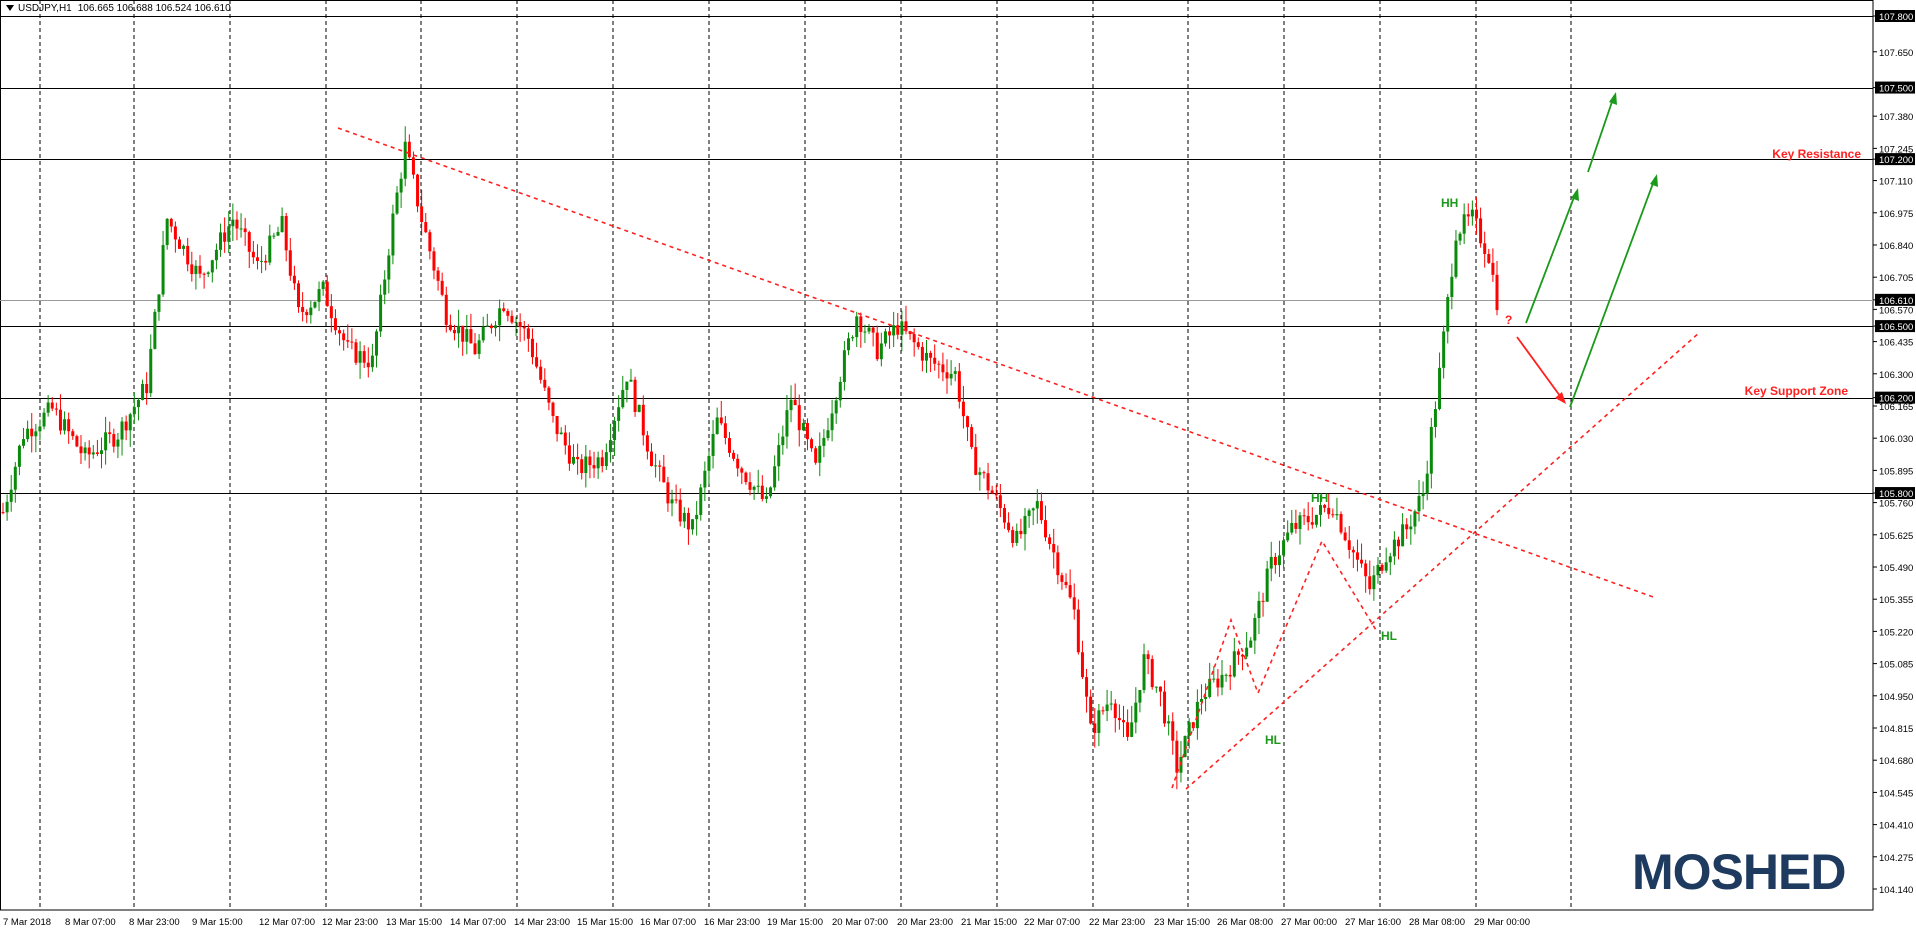  What do you see at coordinates (1274, 664) in the screenshot?
I see `wave-zigzag` at bounding box center [1274, 664].